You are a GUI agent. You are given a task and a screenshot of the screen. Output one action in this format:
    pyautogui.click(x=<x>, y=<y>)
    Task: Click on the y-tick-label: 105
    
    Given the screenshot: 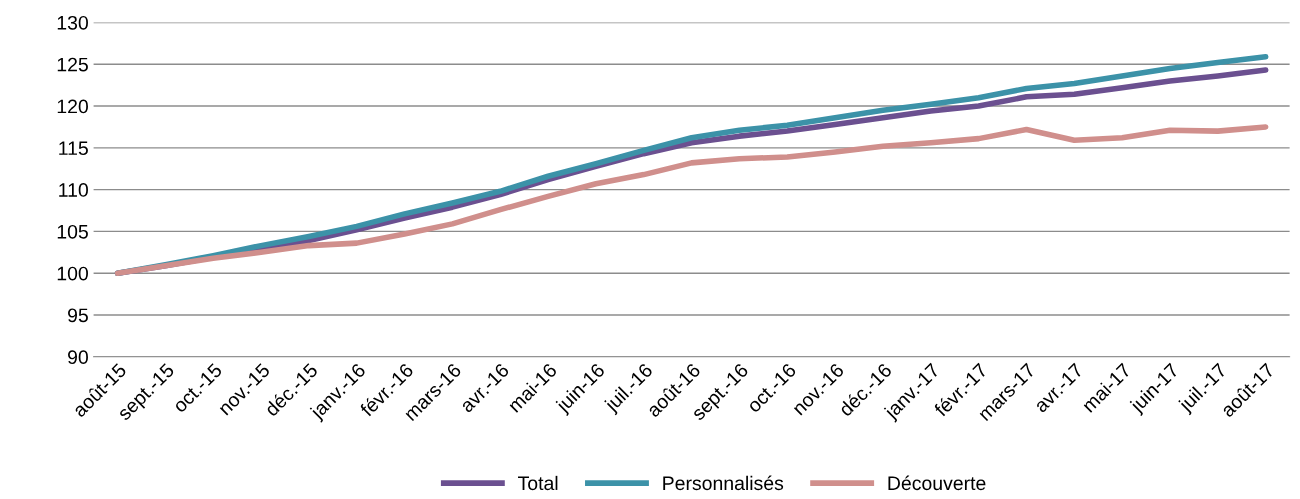 What is the action you would take?
    pyautogui.click(x=72, y=231)
    